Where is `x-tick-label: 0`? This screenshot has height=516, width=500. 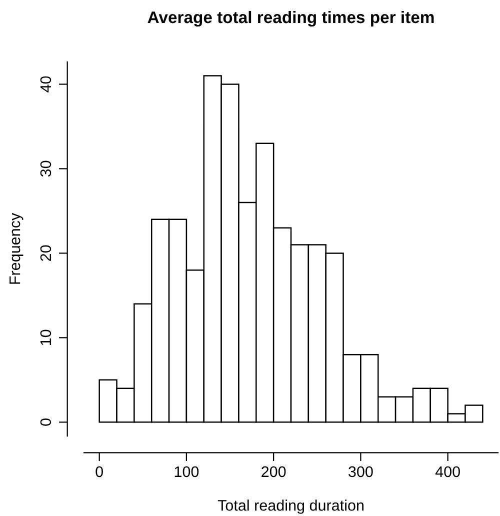
x-tick-label: 0 is located at coordinates (99, 472).